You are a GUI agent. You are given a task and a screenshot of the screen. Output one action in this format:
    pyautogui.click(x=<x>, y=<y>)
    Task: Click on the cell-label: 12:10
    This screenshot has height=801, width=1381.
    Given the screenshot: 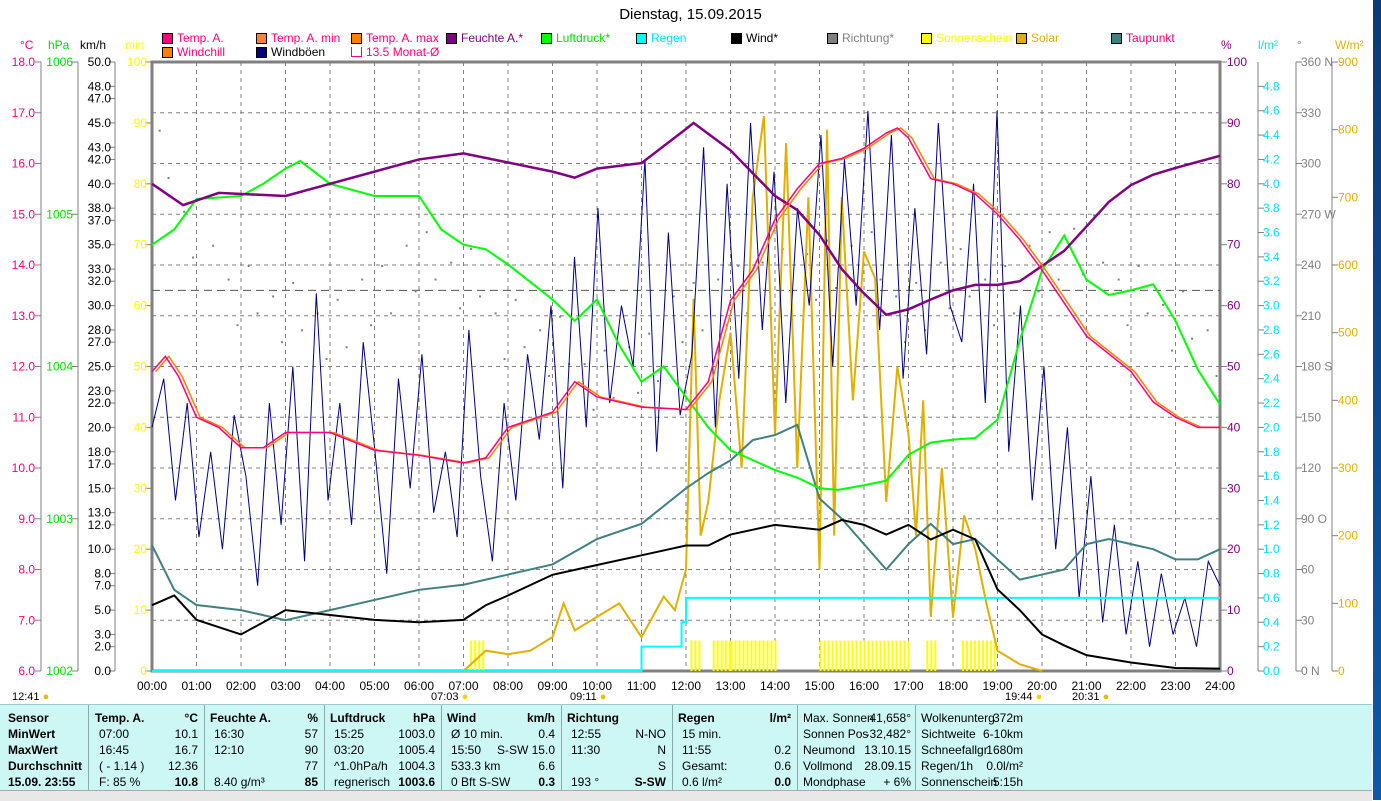 What is the action you would take?
    pyautogui.click(x=229, y=750)
    